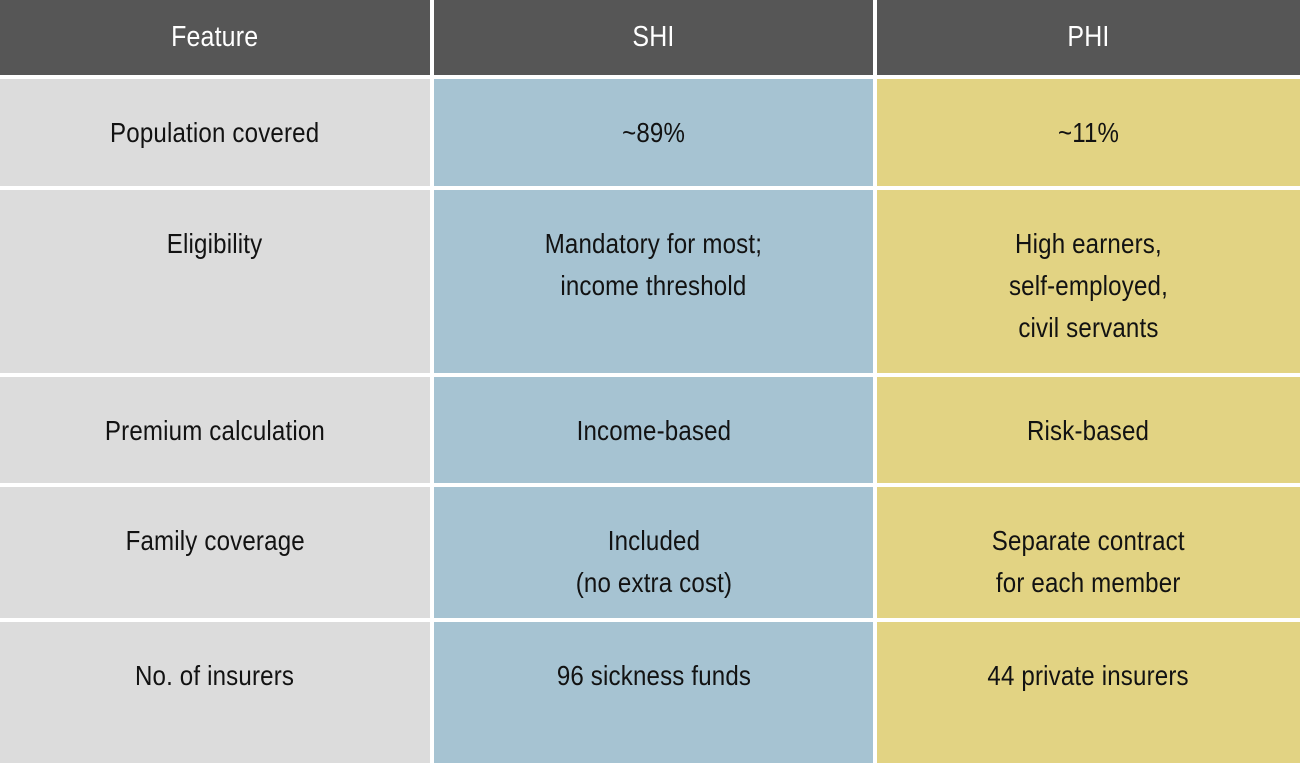 The height and width of the screenshot is (763, 1300). I want to click on feature-cell-no-of-insurers: No. of insurers, so click(215, 692).